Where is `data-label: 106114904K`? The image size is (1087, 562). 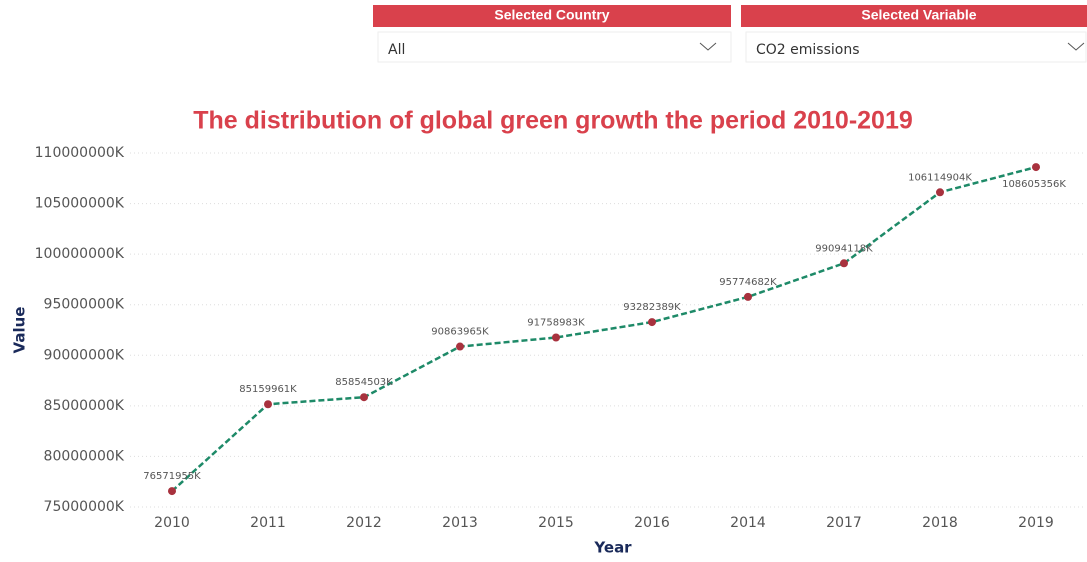
data-label: 106114904K is located at coordinates (940, 177).